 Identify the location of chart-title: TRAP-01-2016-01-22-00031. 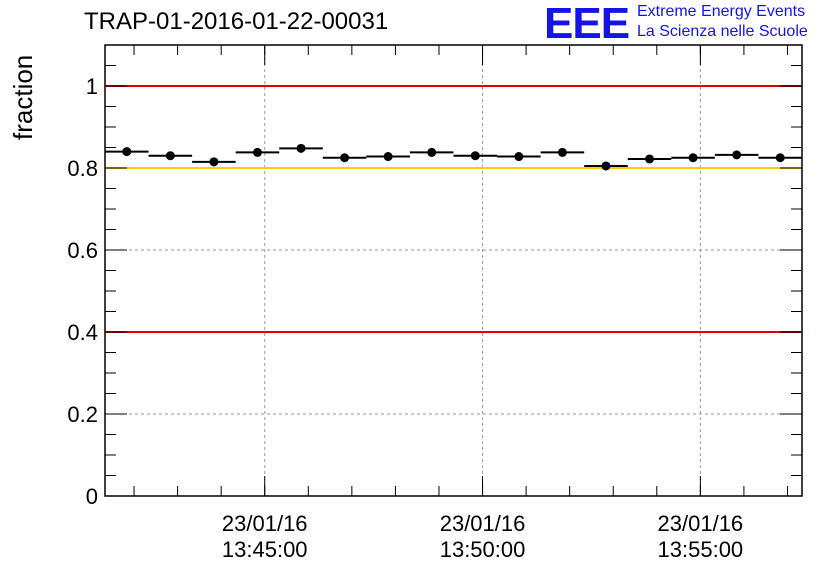
(236, 21).